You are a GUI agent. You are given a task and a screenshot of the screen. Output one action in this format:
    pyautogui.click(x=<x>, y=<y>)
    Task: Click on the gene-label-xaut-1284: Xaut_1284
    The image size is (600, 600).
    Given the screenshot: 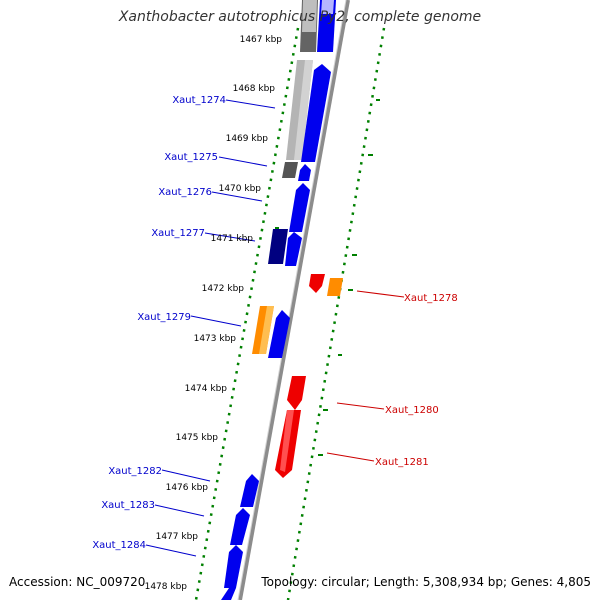 What is the action you would take?
    pyautogui.click(x=119, y=545)
    